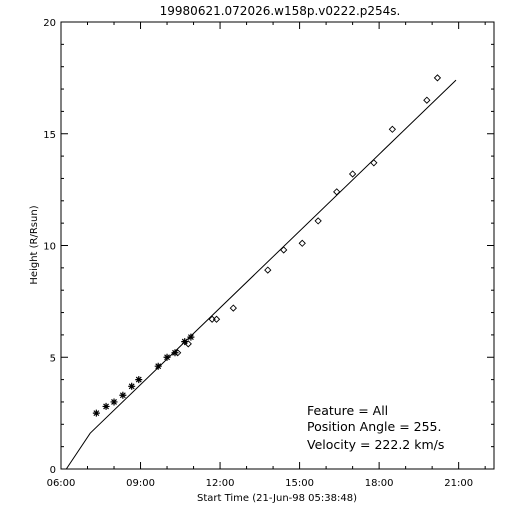  Describe the element at coordinates (61, 483) in the screenshot. I see `x-tick-label: 06:00` at that location.